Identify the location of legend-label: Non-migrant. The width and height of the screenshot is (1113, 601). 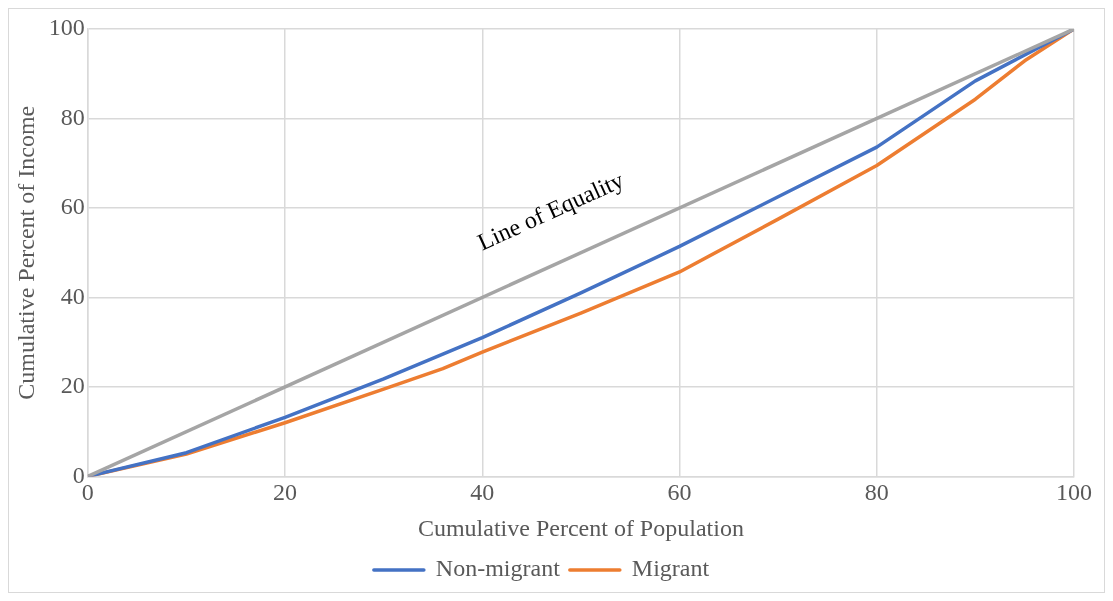
(498, 568).